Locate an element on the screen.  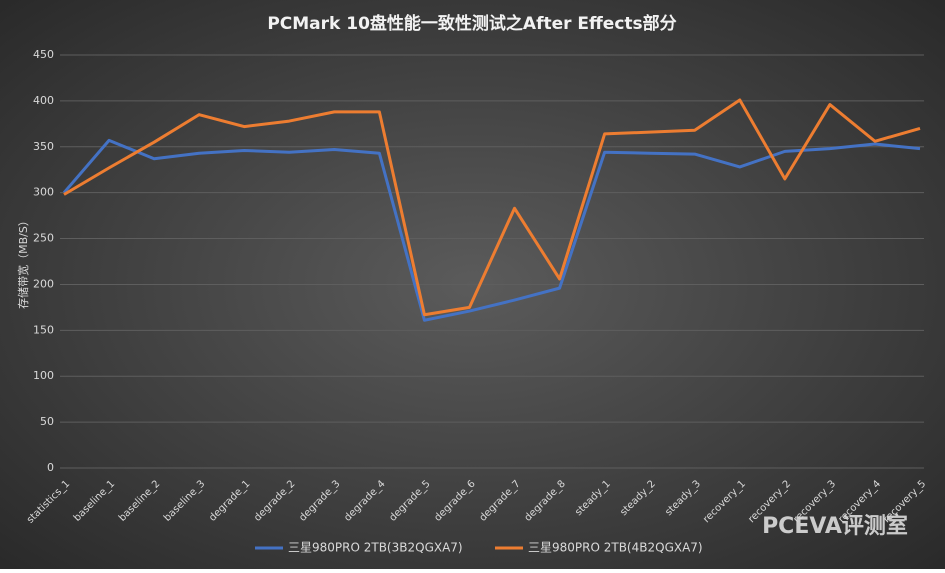
y-tick-label: 100 is located at coordinates (43, 375).